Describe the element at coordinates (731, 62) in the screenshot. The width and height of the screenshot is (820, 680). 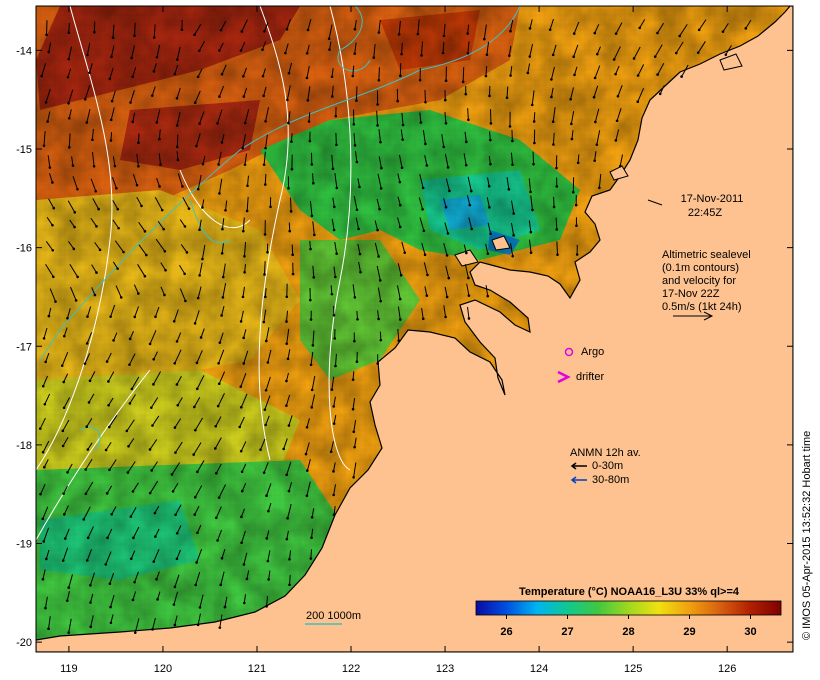
I see `island` at that location.